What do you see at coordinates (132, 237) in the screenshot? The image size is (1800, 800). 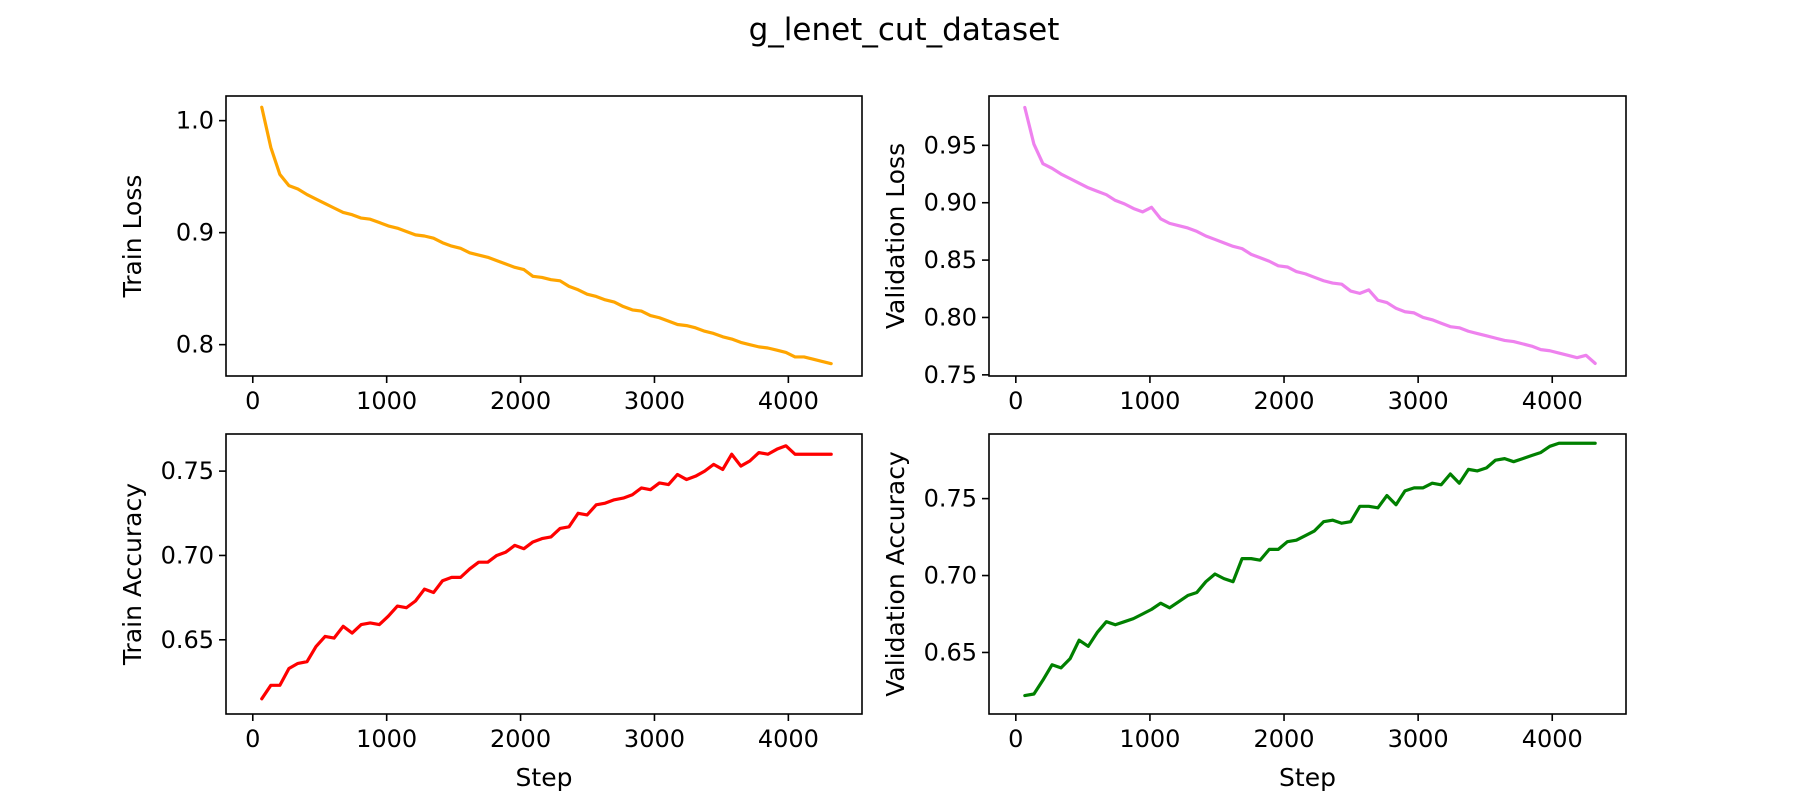 I see `train-loss-ylabel: Train Loss` at bounding box center [132, 237].